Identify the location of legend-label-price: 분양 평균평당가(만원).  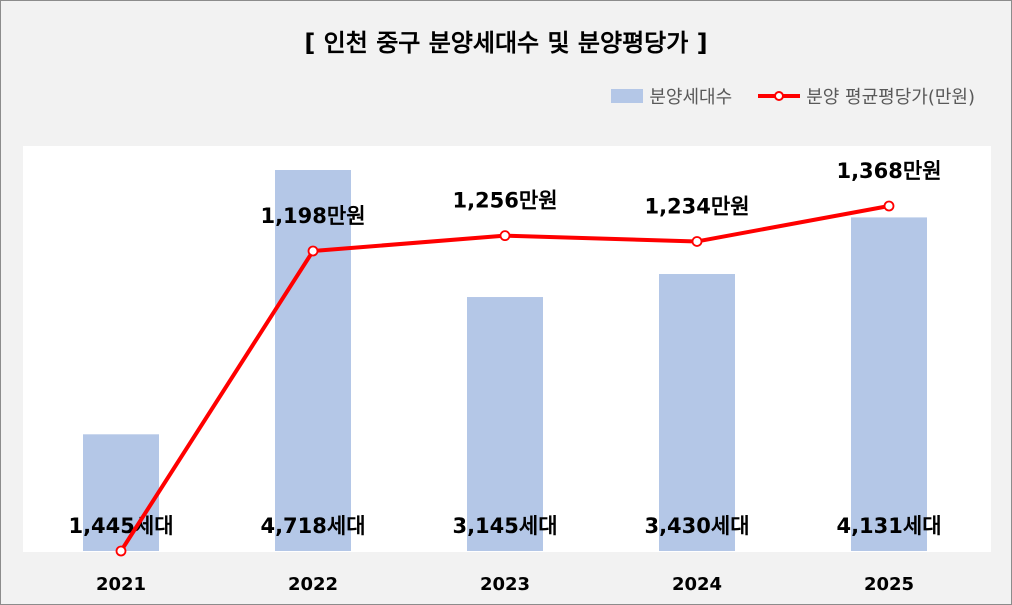
(890, 97).